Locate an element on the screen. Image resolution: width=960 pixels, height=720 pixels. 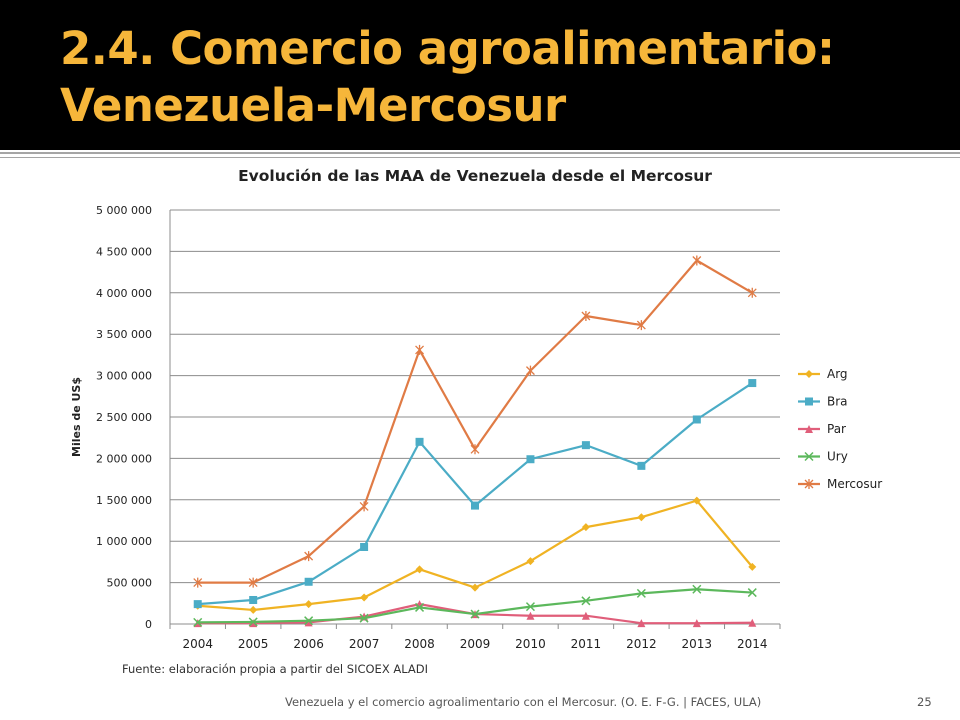
y-tick-label: 4 500 000 is located at coordinates (124, 251).